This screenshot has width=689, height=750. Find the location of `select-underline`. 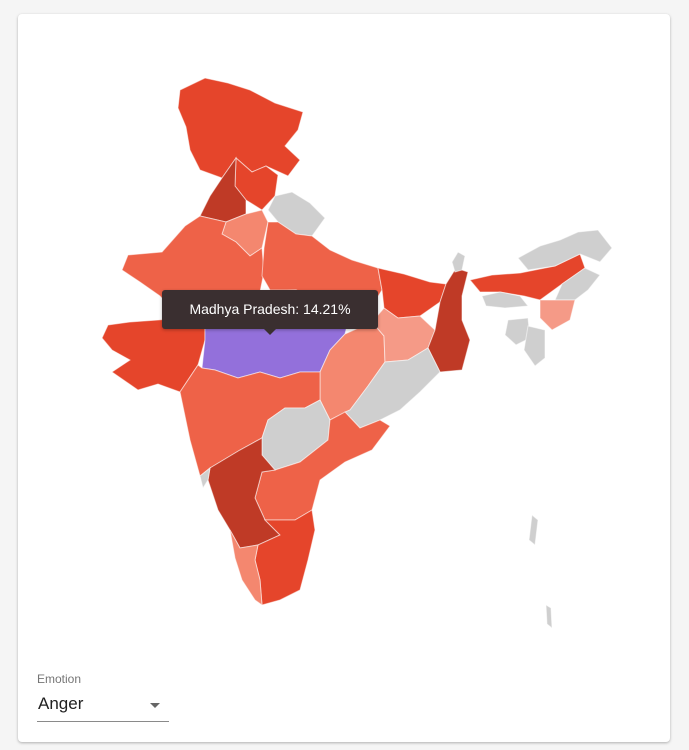

select-underline is located at coordinates (103, 721).